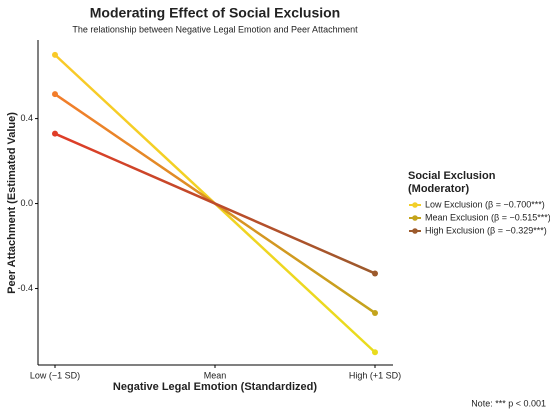  I want to click on legend-label: Low Exclusion (β = −0.700***), so click(485, 204).